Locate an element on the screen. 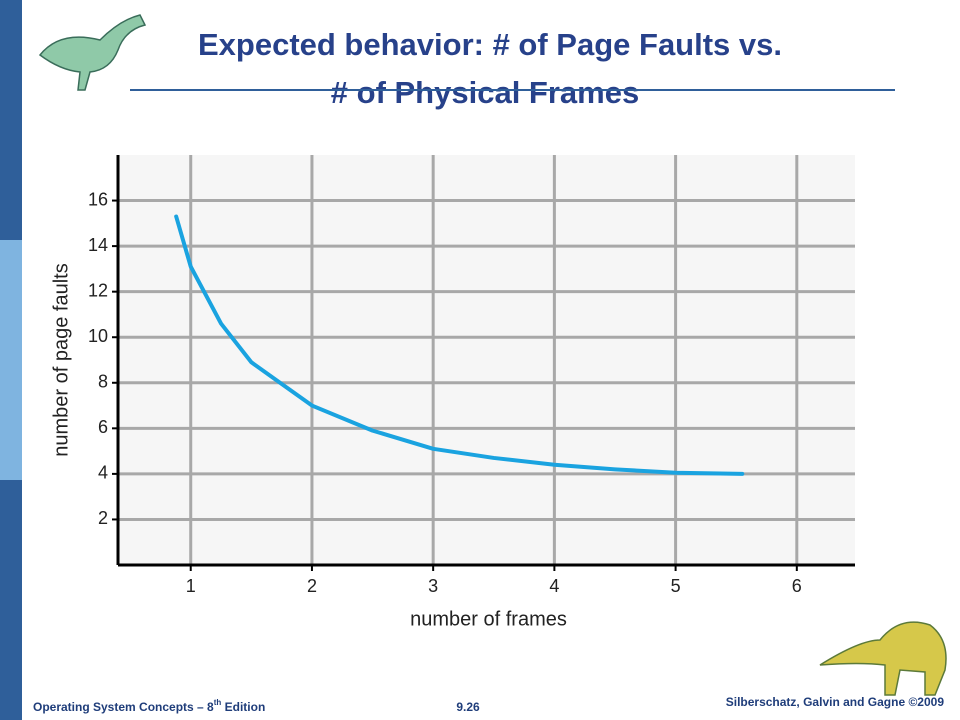  y-tick-label: 12 is located at coordinates (98, 290).